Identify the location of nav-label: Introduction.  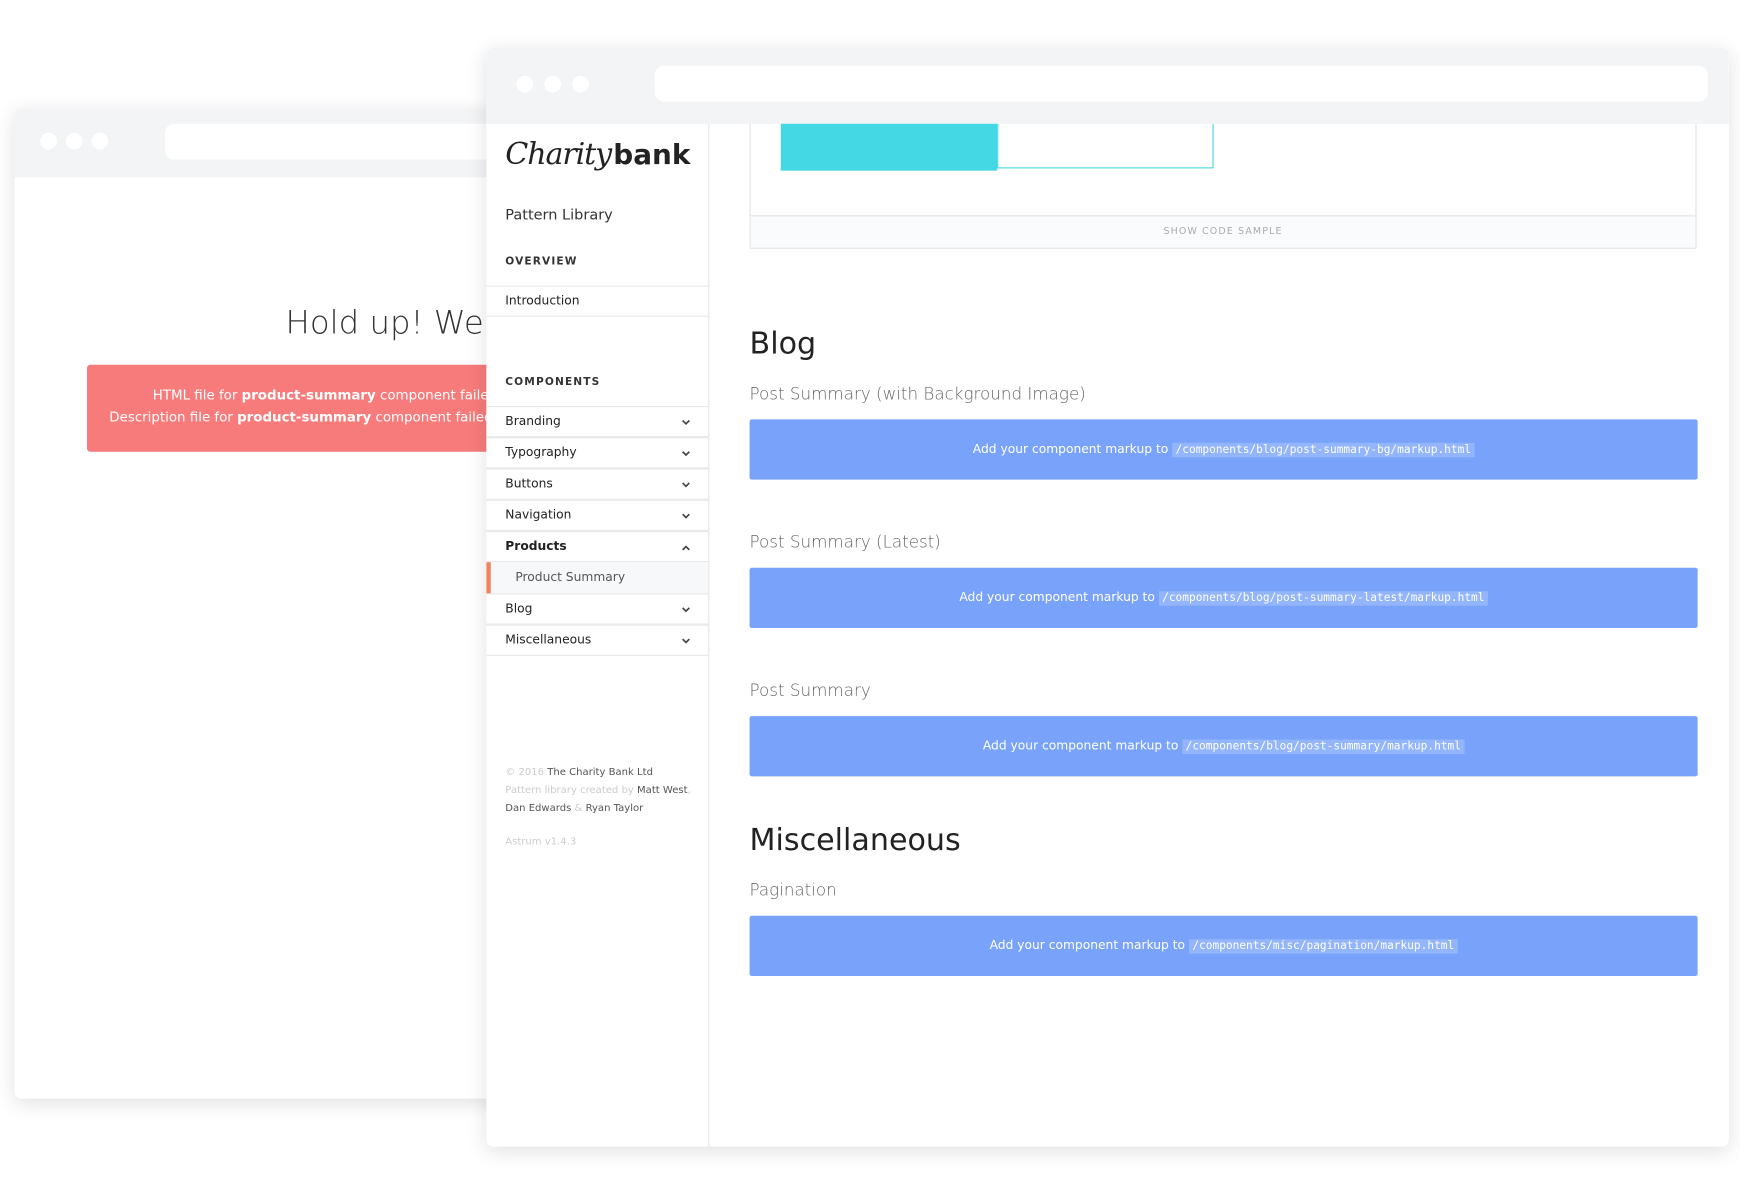
(542, 300).